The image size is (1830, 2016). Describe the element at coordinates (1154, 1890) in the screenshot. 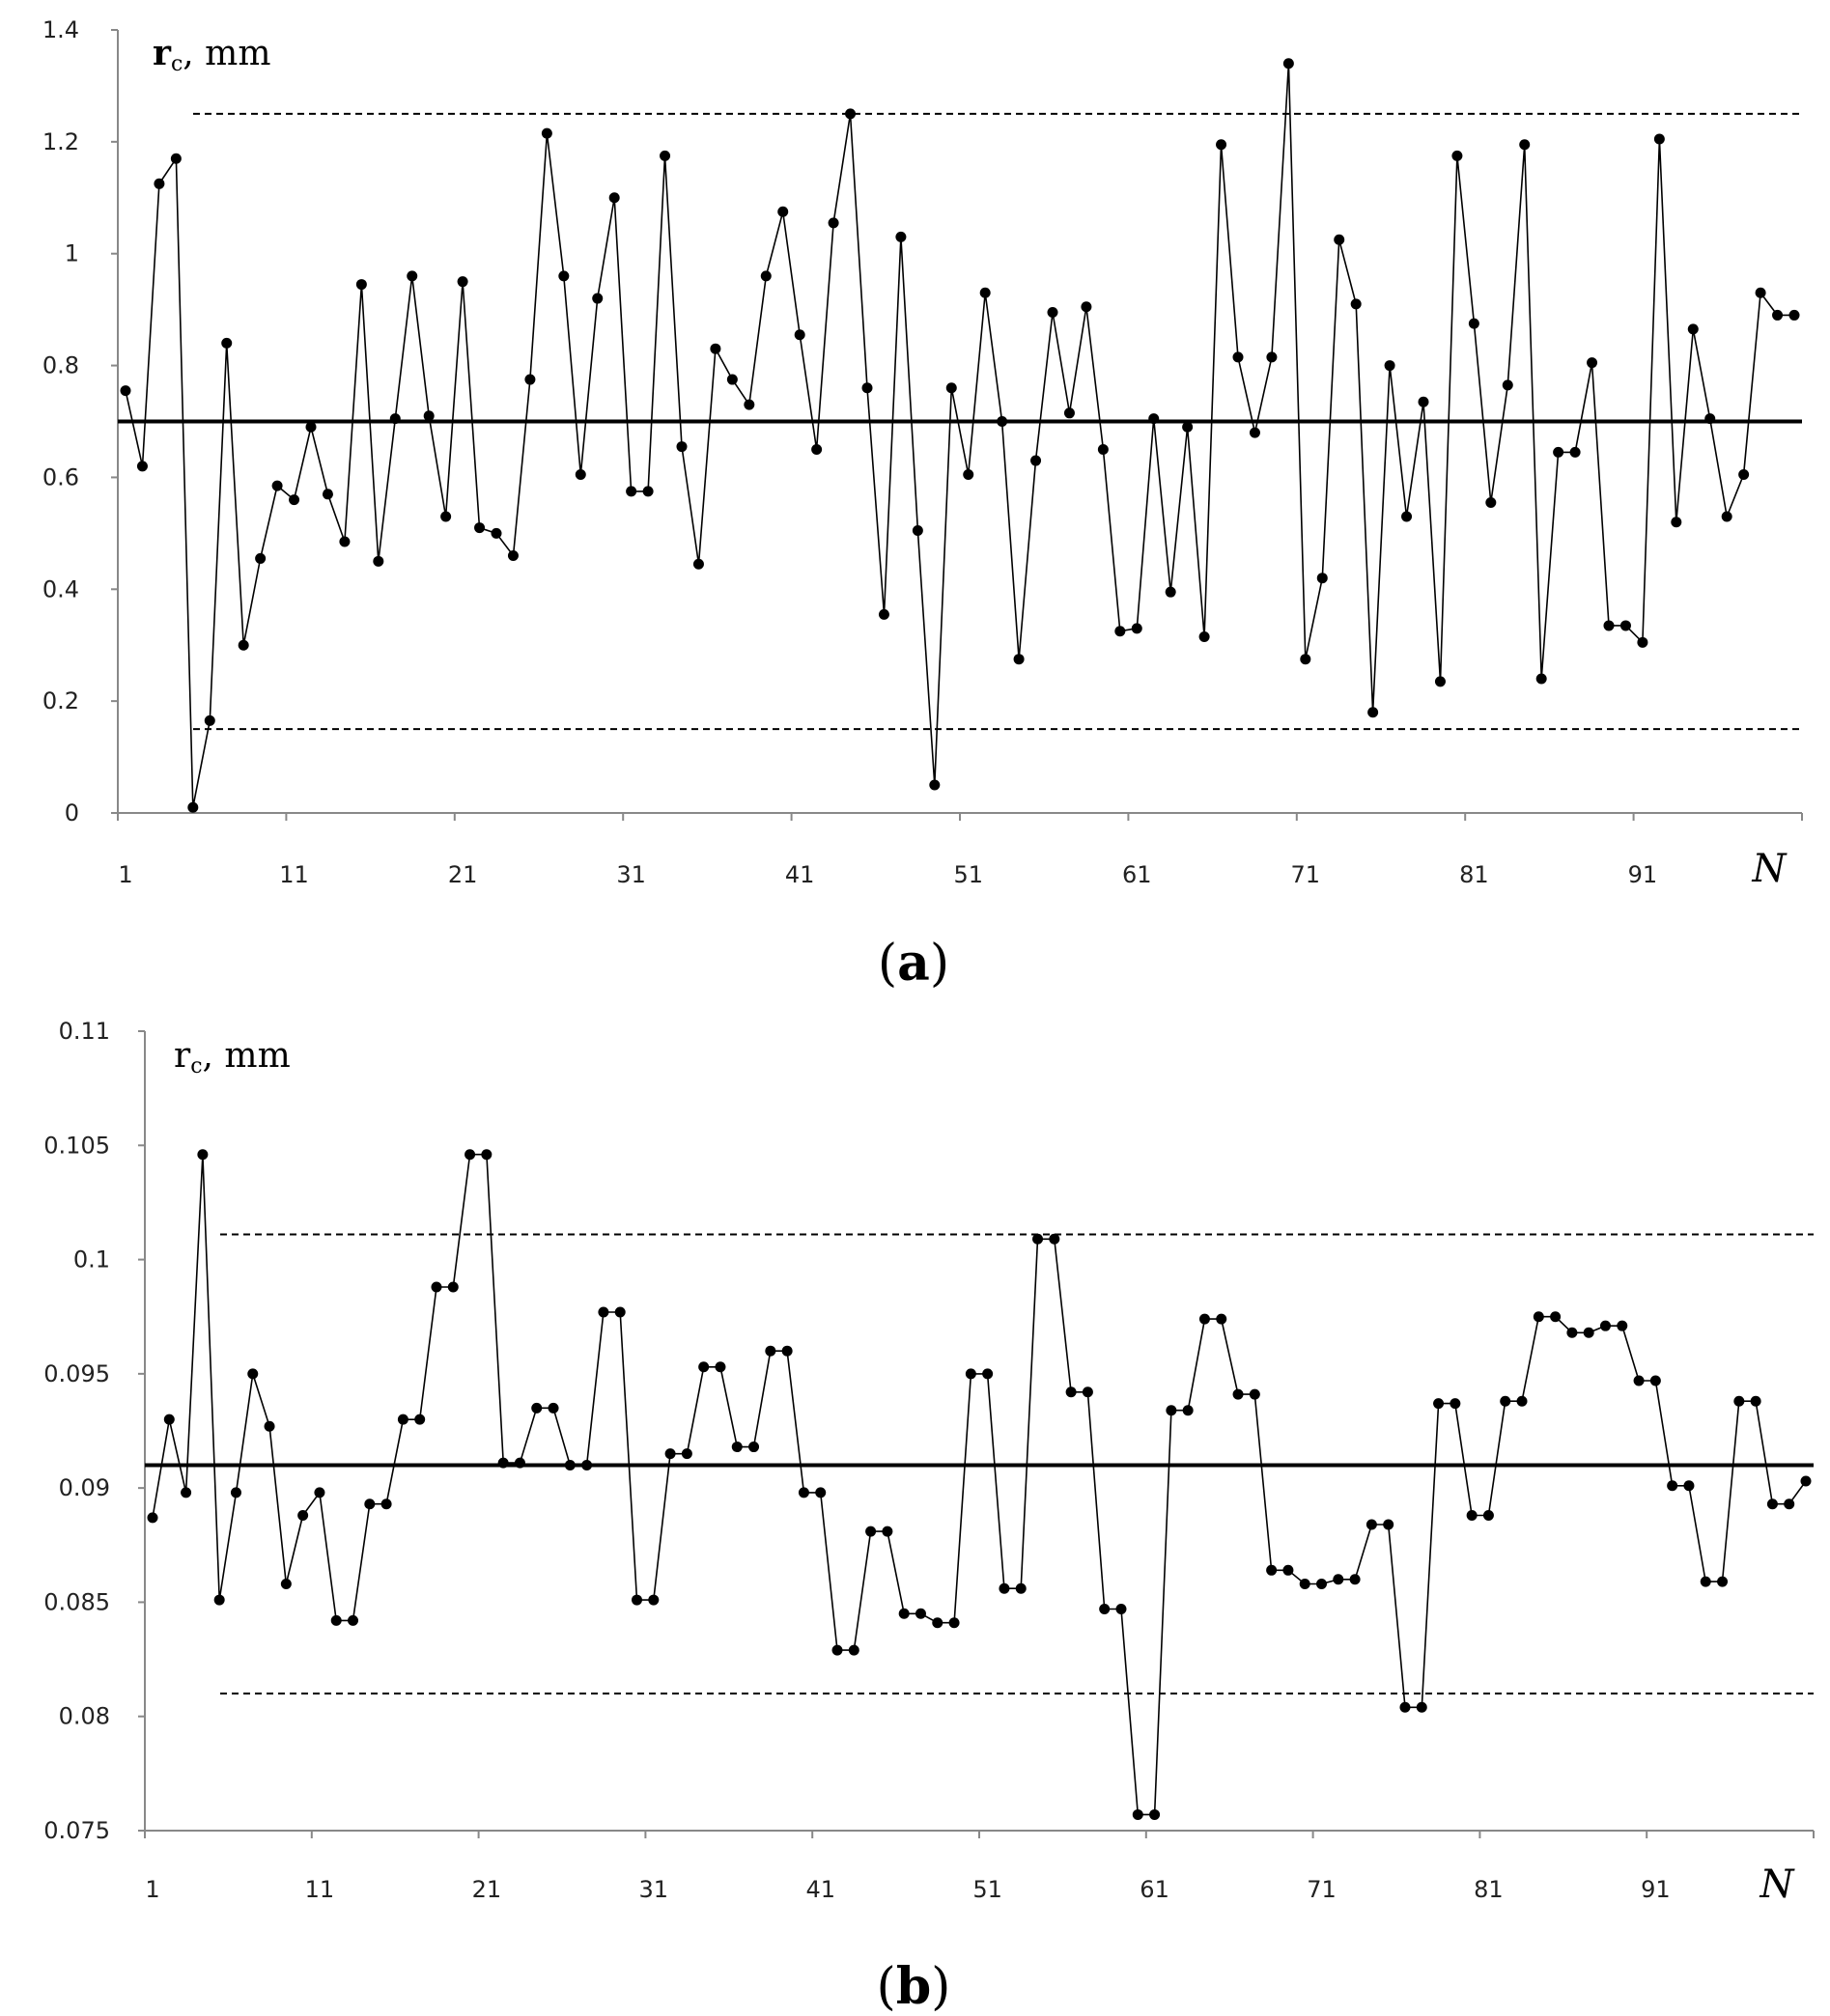

I see `x-tick-label: 61` at that location.